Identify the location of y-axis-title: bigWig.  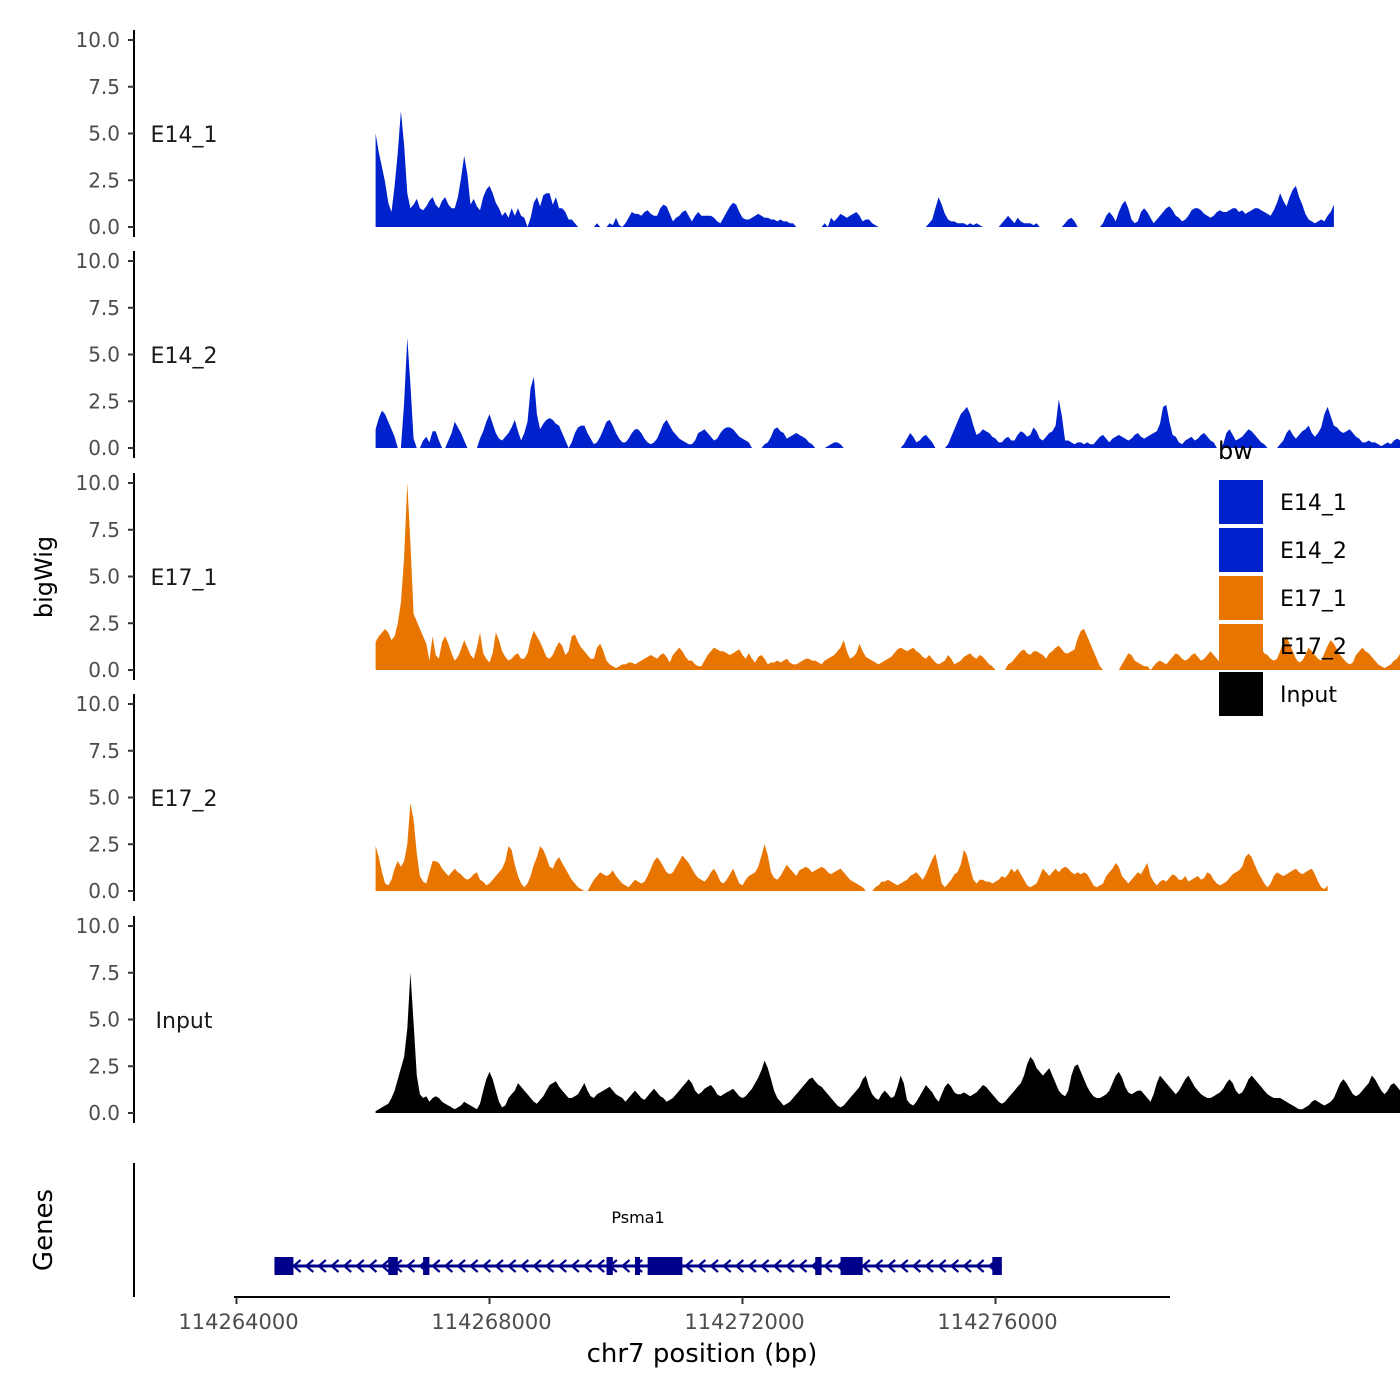
(44, 577).